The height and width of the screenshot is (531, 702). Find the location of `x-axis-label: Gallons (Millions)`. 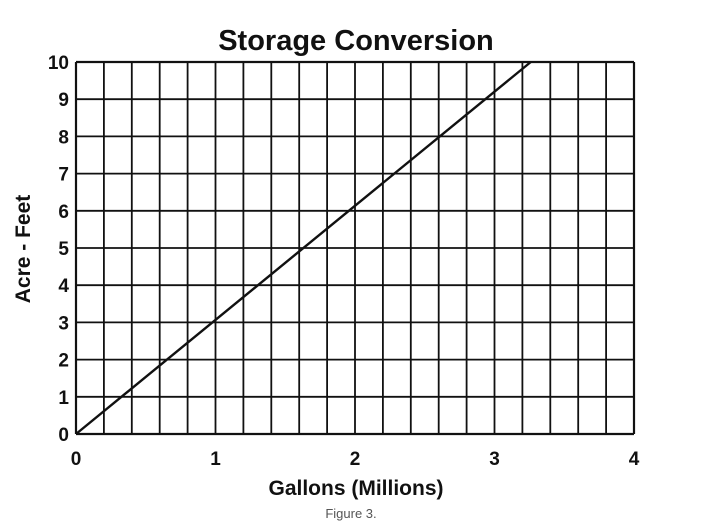

x-axis-label: Gallons (Millions) is located at coordinates (355, 488).